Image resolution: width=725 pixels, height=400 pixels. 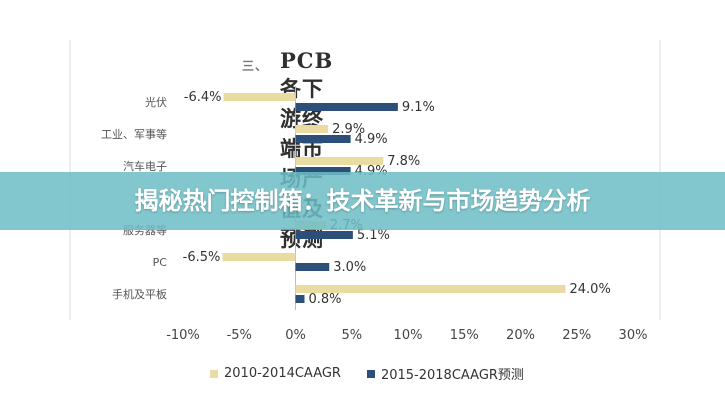 I want to click on chart-title-number: 三、, so click(x=255, y=66).